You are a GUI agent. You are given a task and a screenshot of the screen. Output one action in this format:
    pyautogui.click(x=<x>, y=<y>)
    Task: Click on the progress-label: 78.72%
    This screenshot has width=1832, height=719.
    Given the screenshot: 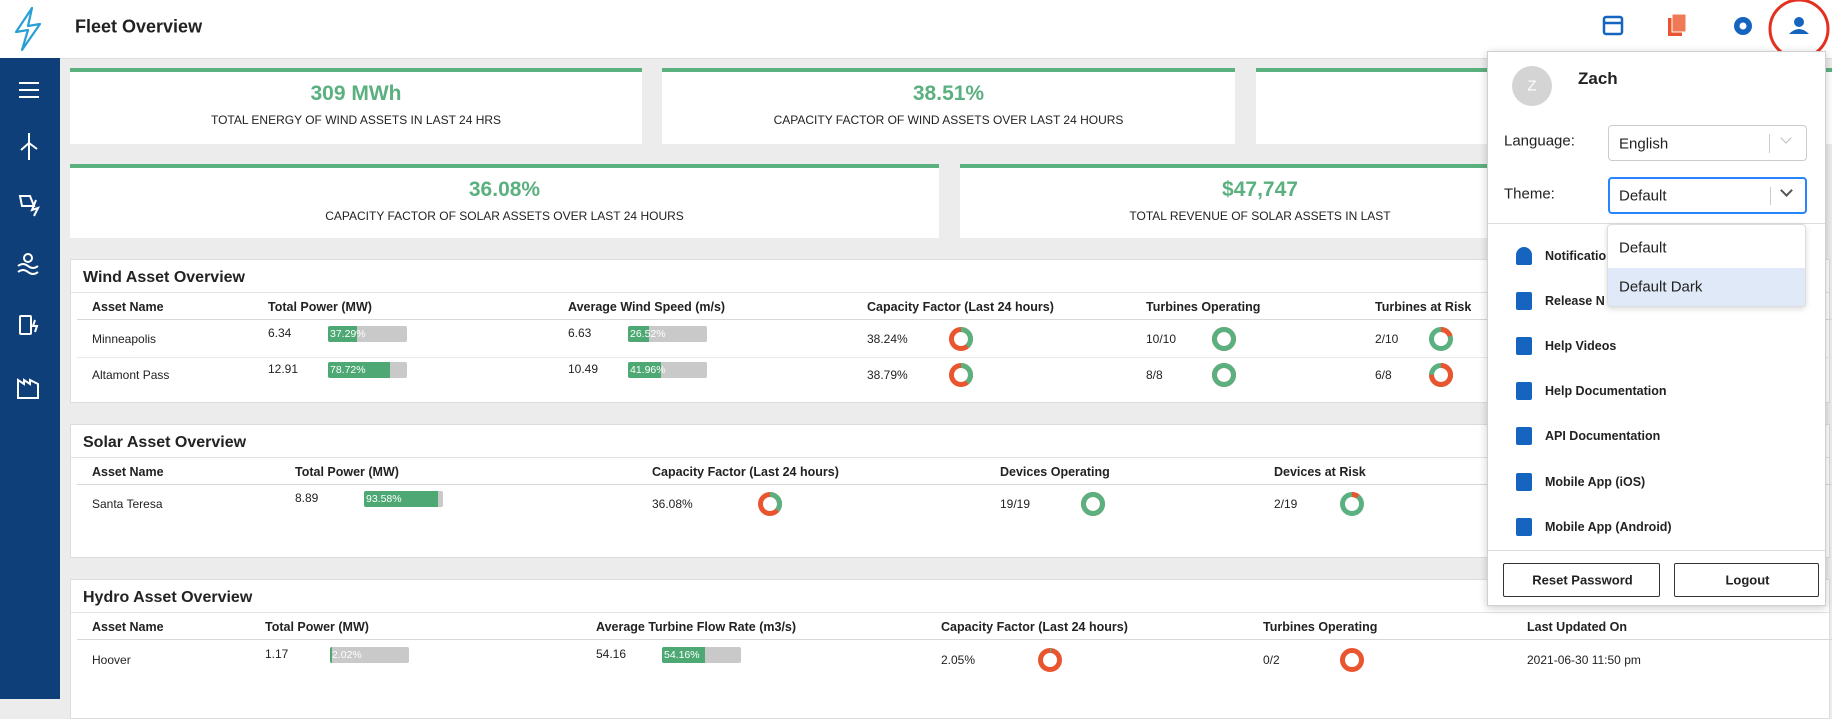 What is the action you would take?
    pyautogui.click(x=348, y=370)
    